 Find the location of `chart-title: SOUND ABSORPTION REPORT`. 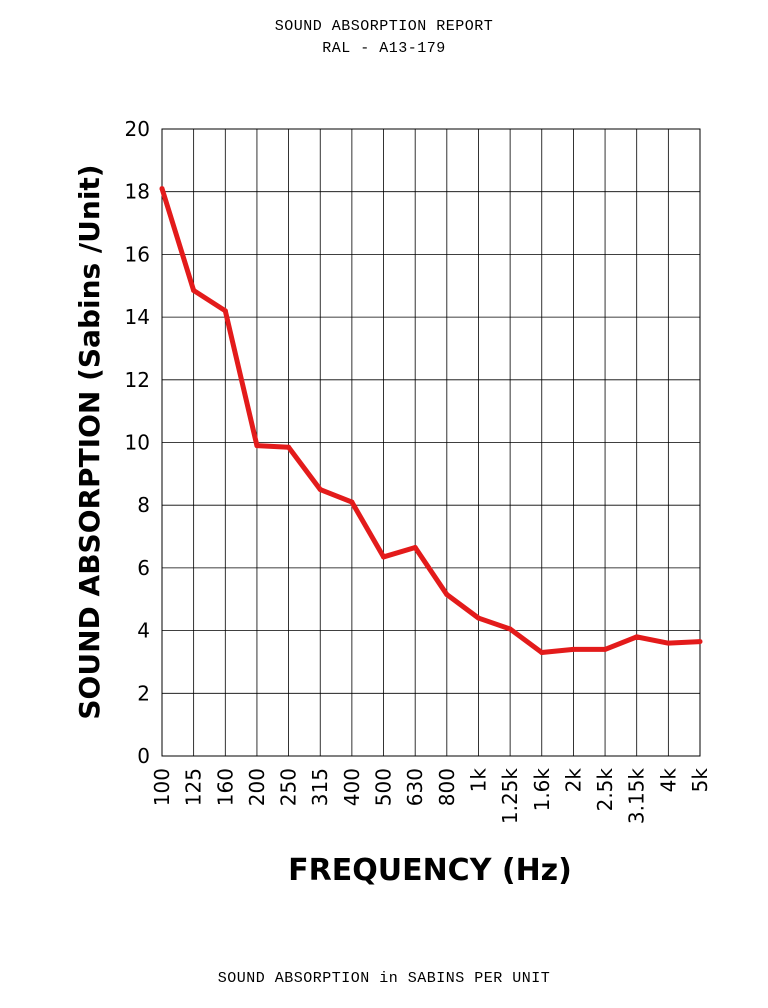

chart-title: SOUND ABSORPTION REPORT is located at coordinates (384, 26).